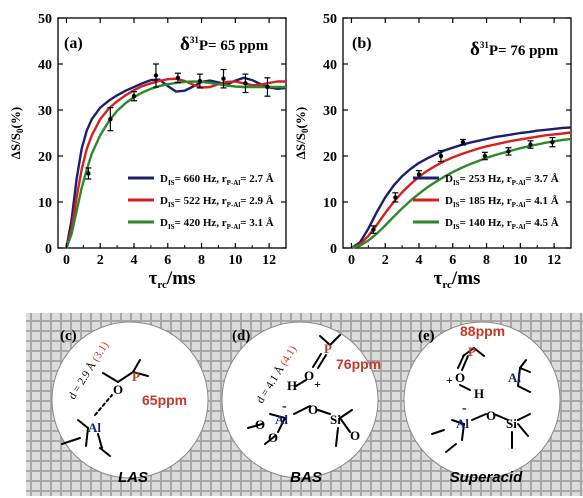 The image size is (583, 498). Describe the element at coordinates (524, 51) in the screenshot. I see `chart-b-annotation-rest: P= 76 ppm` at that location.